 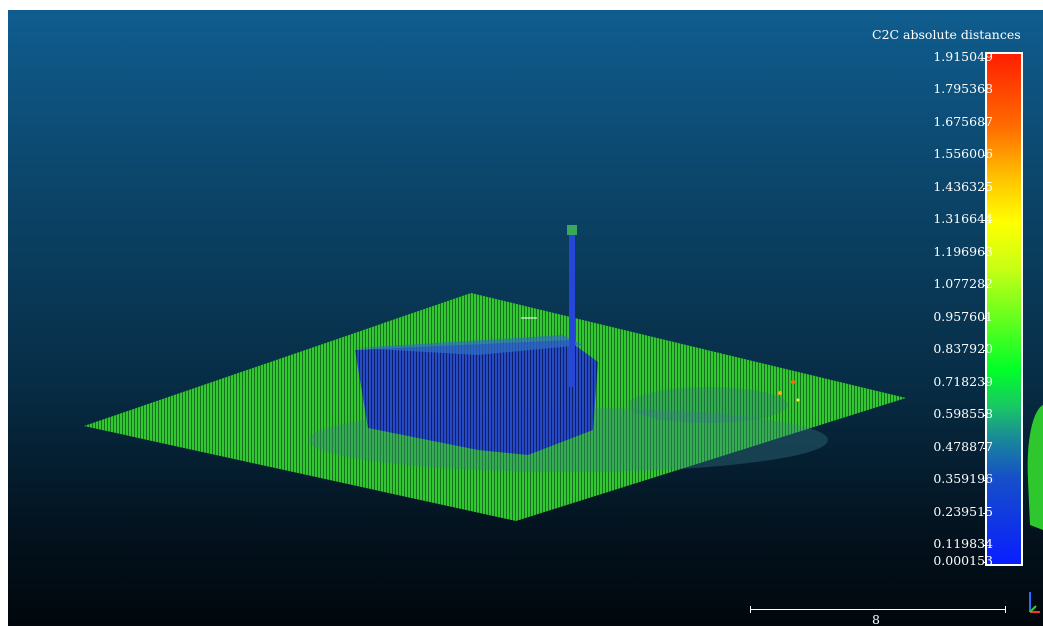 I want to click on scale-bar, so click(x=878, y=610).